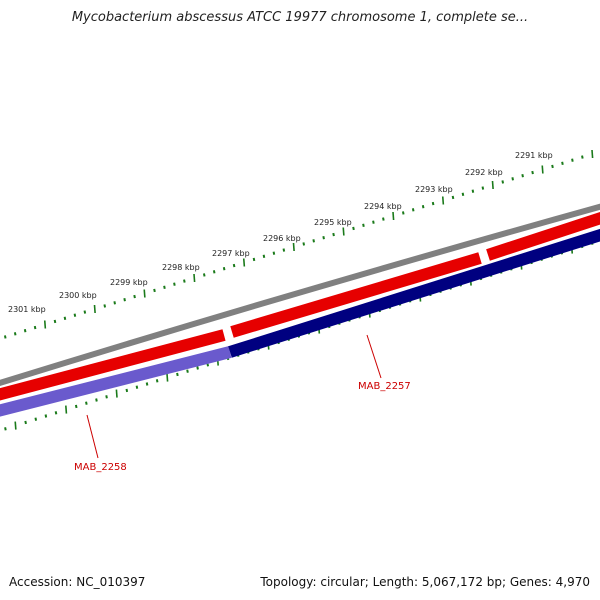 The image size is (600, 600). Describe the element at coordinates (282, 238) in the screenshot. I see `scale-label: 2296 kbp` at that location.